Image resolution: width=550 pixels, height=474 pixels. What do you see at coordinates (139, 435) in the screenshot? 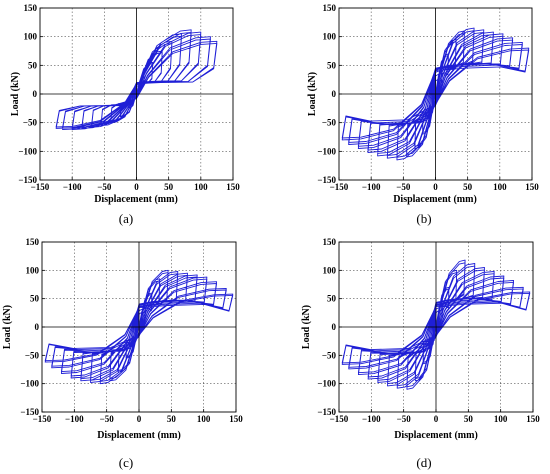
I see `x-axis-title-c: Displacement (mm)` at bounding box center [139, 435].